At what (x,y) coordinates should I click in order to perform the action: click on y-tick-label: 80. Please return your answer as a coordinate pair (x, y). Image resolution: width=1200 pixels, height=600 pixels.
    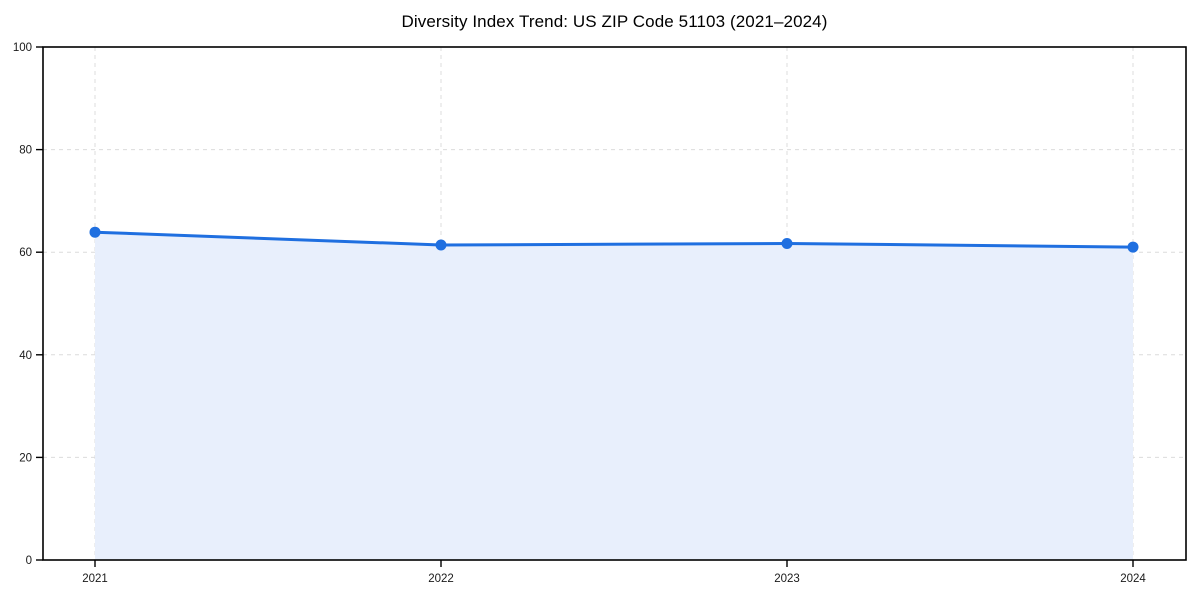
    Looking at the image, I should click on (25, 151).